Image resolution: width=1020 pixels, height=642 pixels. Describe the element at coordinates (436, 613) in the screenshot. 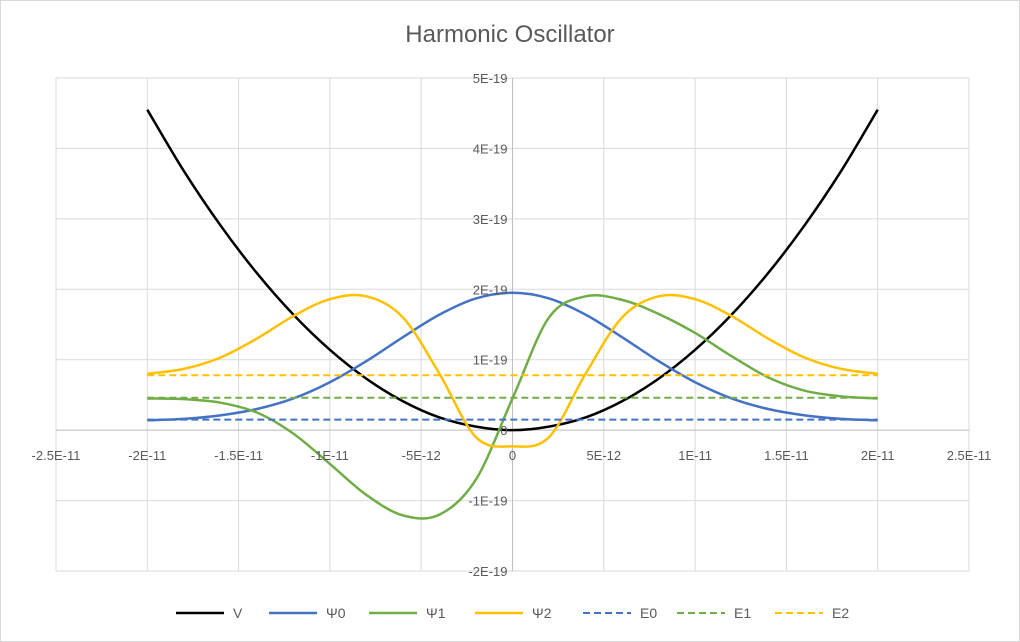

I see `legend-label-Ψ1: Ψ1` at that location.